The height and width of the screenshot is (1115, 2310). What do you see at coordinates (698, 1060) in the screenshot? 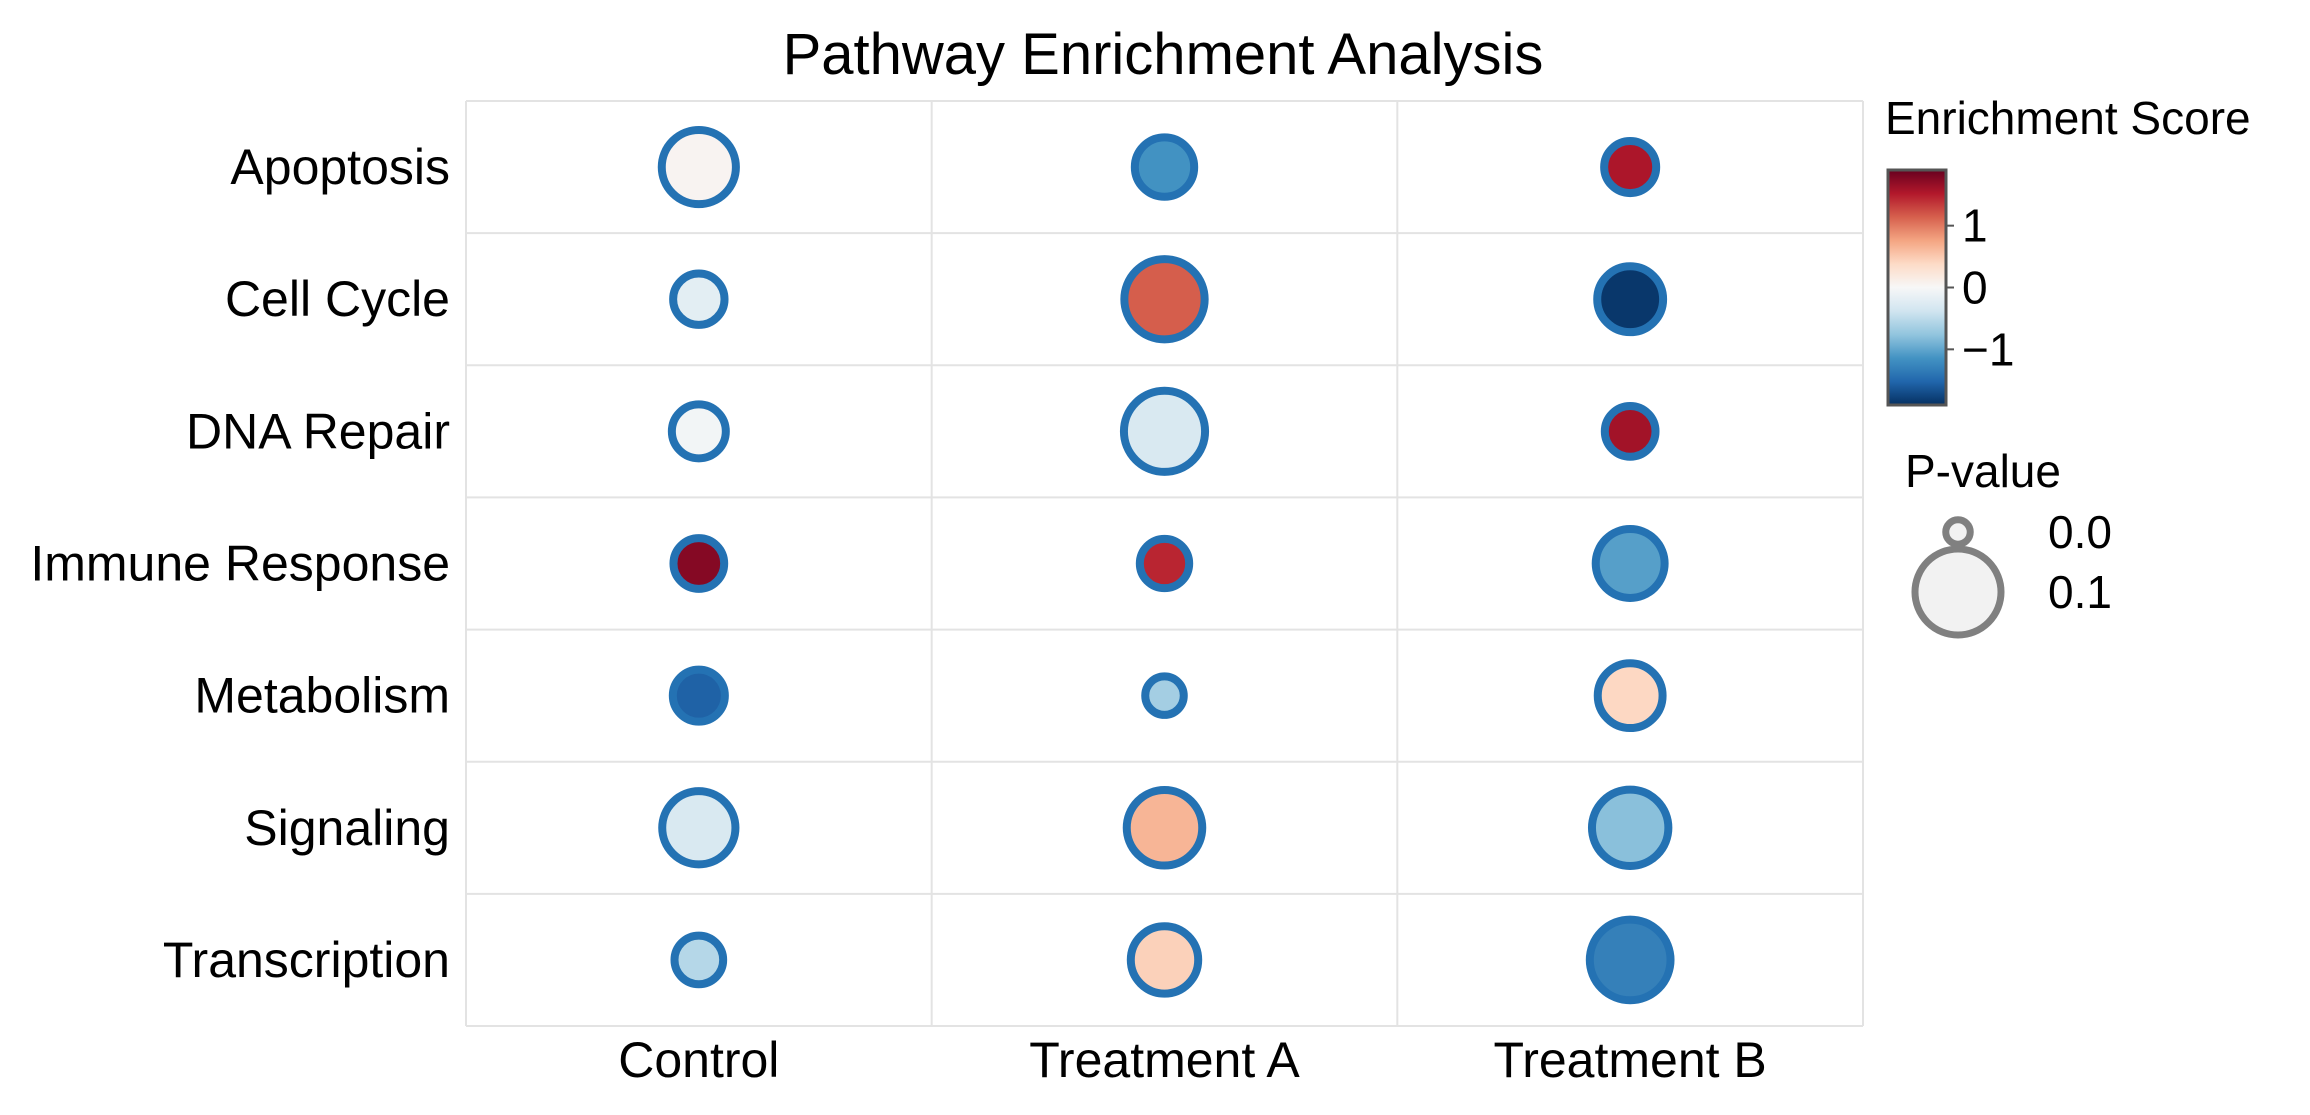
I see `x-tick-label: Control` at bounding box center [698, 1060].